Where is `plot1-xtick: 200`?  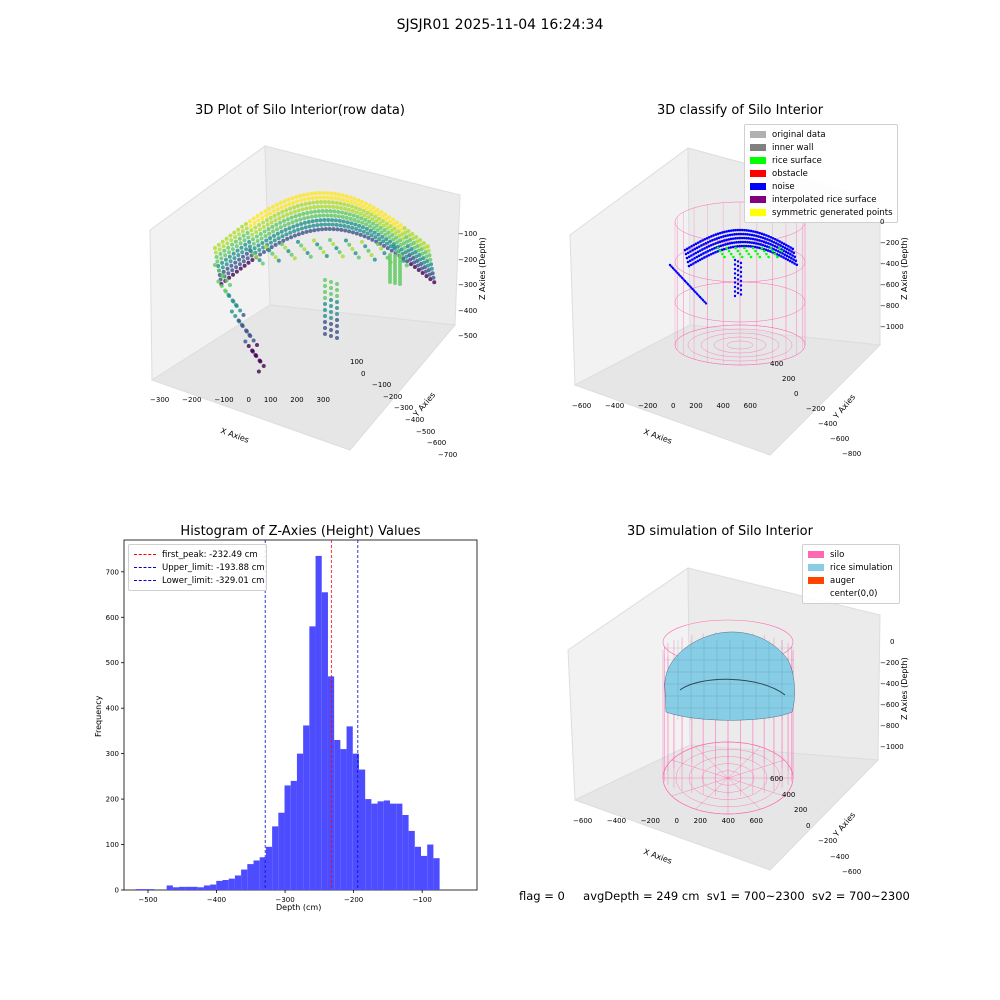
plot1-xtick: 200 is located at coordinates (297, 400).